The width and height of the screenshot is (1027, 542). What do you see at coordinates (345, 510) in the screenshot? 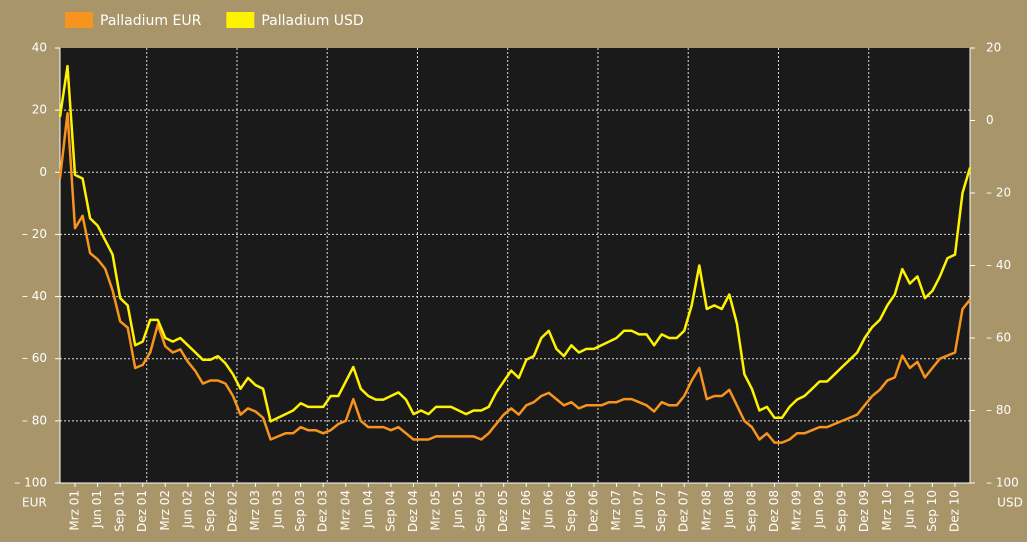
I see `x-tick-label: Mrz 04` at bounding box center [345, 510].